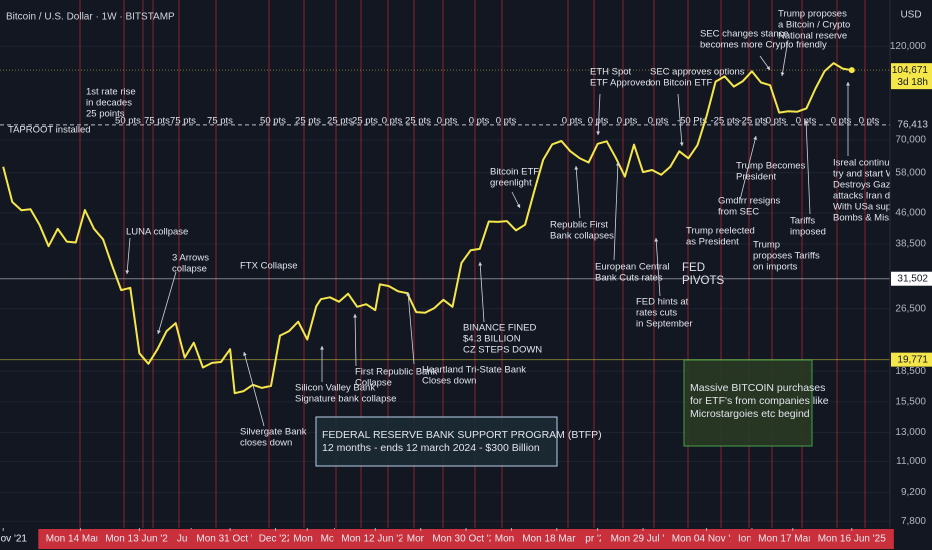  I want to click on annotation: With USa supplie, so click(869, 207).